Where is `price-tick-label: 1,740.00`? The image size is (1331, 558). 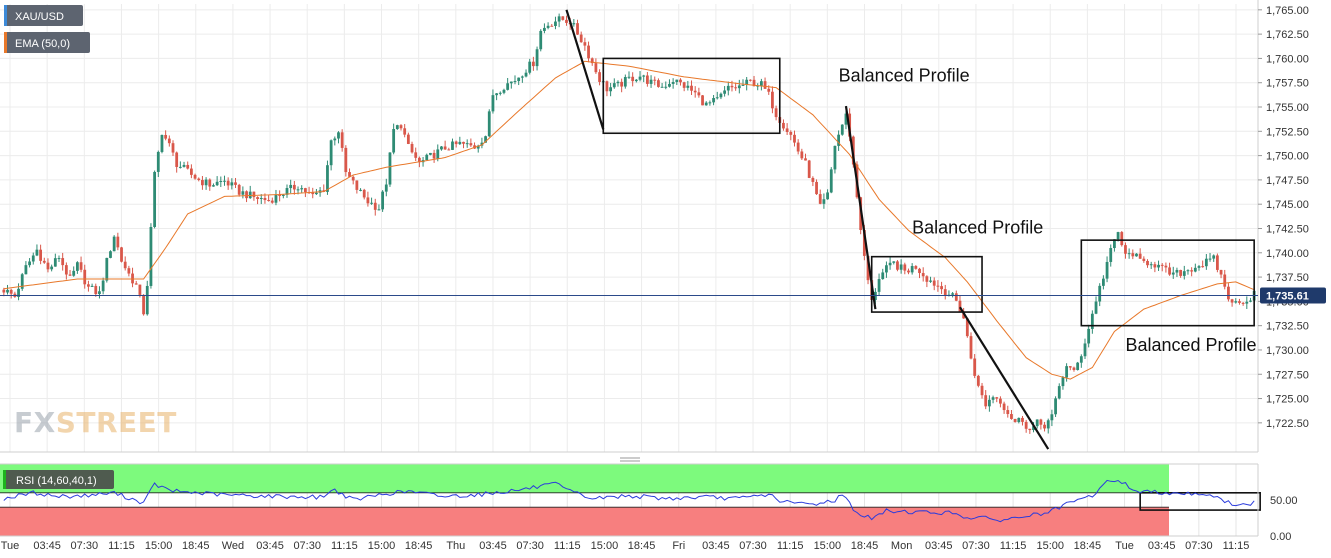
price-tick-label: 1,740.00 is located at coordinates (1287, 254).